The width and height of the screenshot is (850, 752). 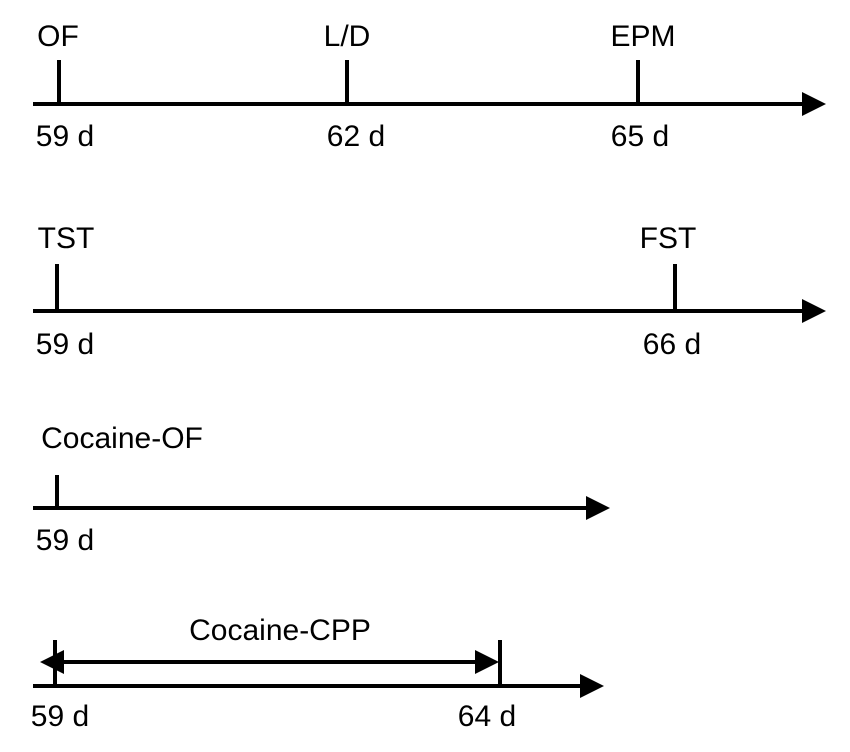 What do you see at coordinates (58, 36) in the screenshot?
I see `event-label: OF` at bounding box center [58, 36].